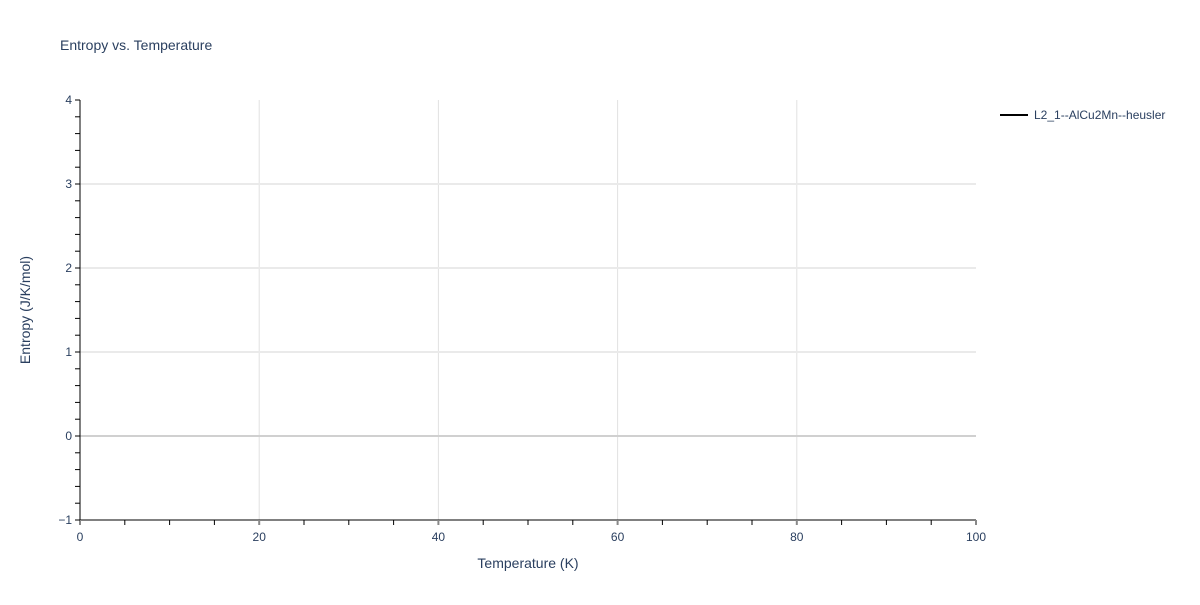 This screenshot has height=605, width=1200. Describe the element at coordinates (136, 45) in the screenshot. I see `chart-title: Entropy vs. Temperature` at that location.